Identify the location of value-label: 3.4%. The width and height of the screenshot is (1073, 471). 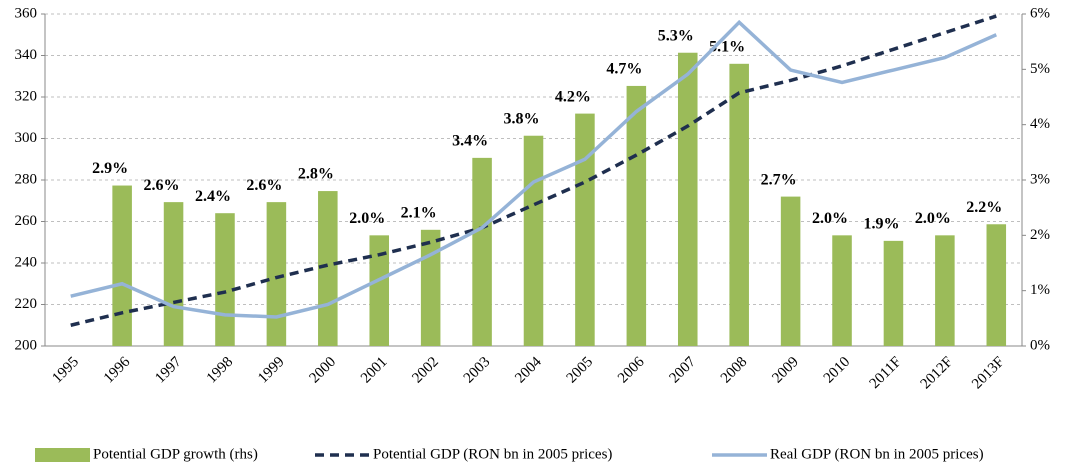
(470, 141).